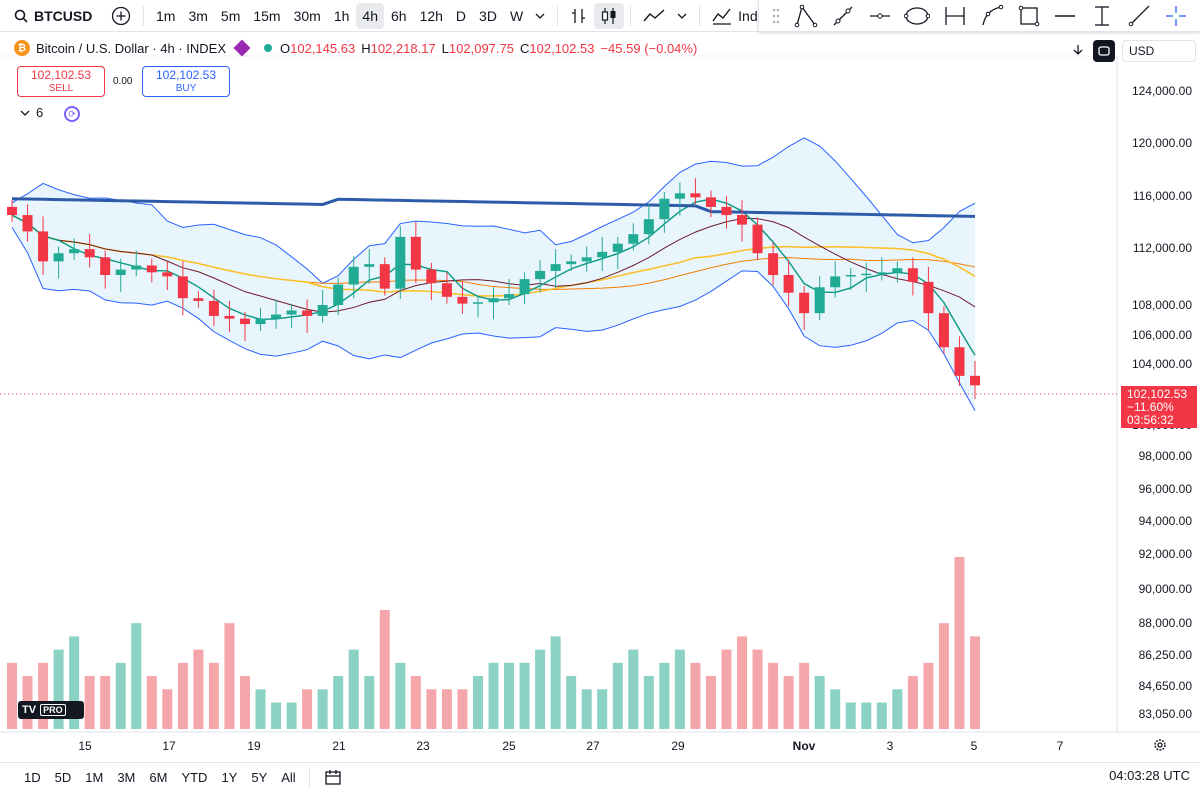 The image size is (1200, 802). What do you see at coordinates (516, 15) in the screenshot?
I see `timeframe-W: W` at bounding box center [516, 15].